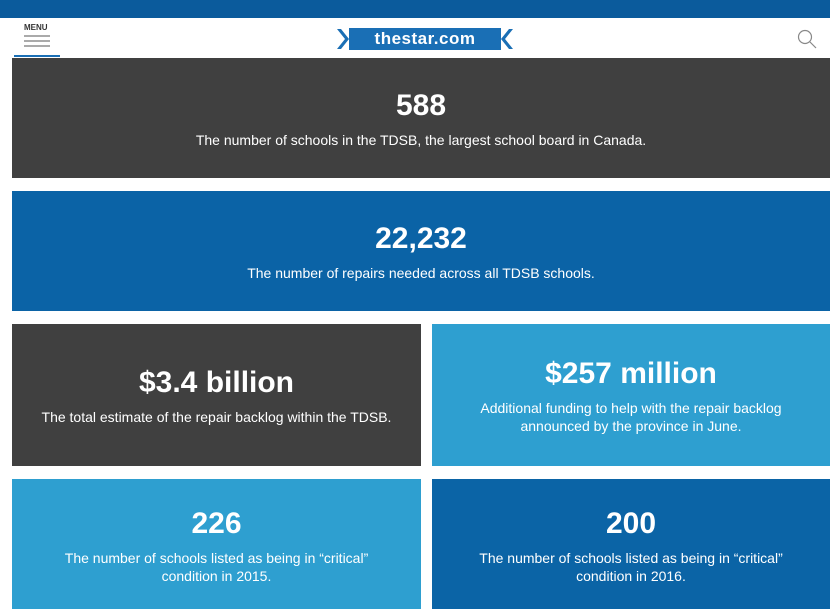  Describe the element at coordinates (37, 56) in the screenshot. I see `menu-underline` at that location.